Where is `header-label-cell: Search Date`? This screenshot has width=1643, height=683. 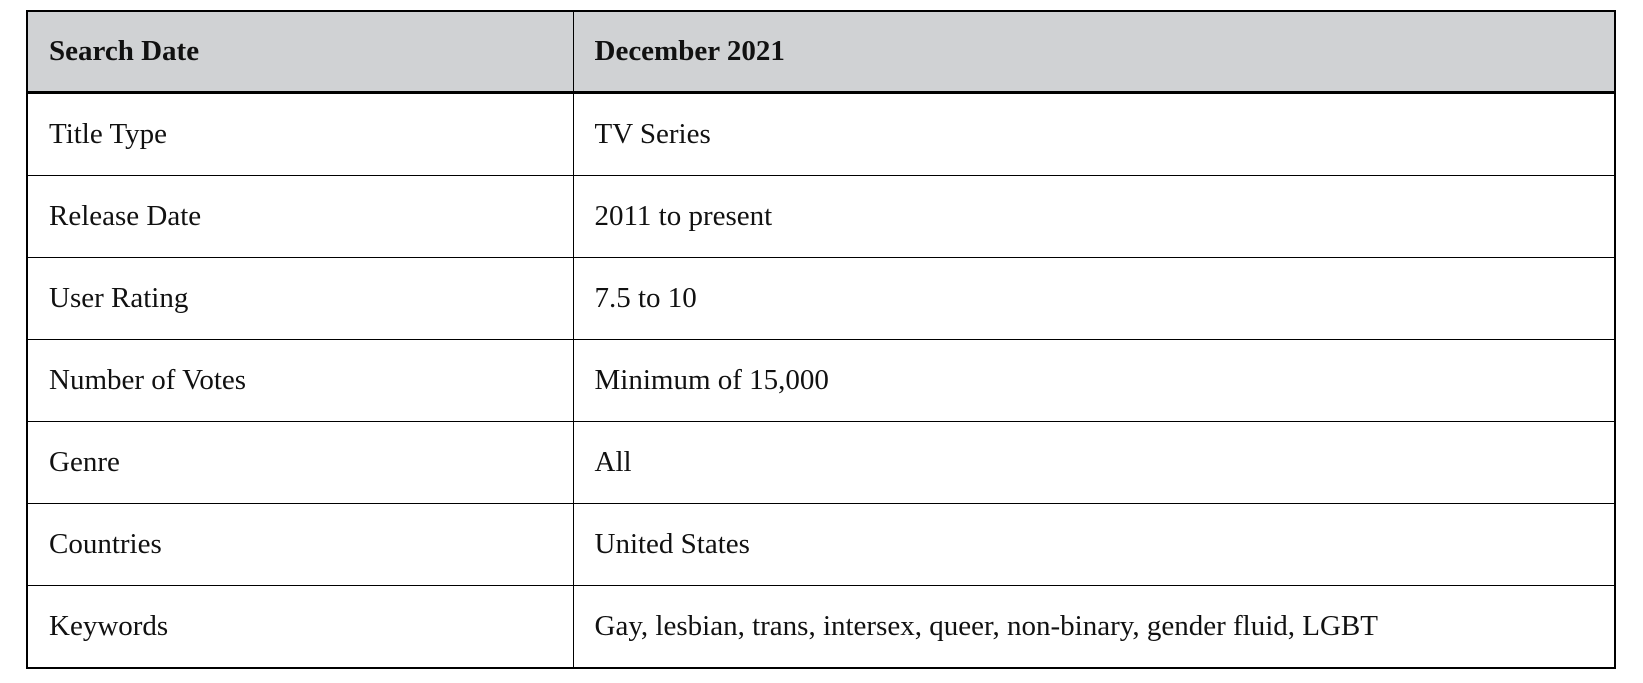
header-label-cell: Search Date is located at coordinates (300, 52).